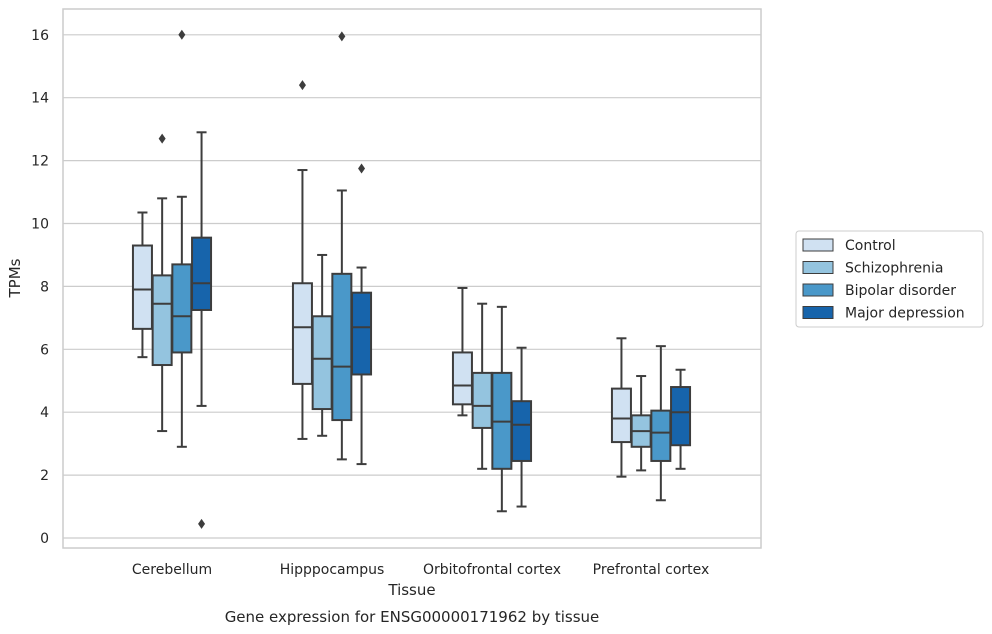 The height and width of the screenshot is (634, 992). I want to click on y-tick-labels: 0 2 4 6 8 10 12 14 16, so click(40, 287).